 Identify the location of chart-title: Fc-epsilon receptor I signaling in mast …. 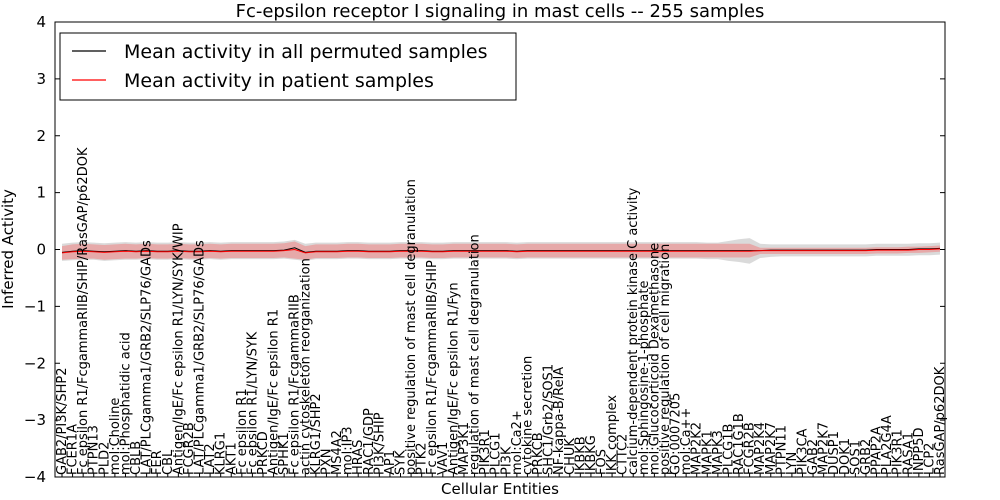
(500, 11).